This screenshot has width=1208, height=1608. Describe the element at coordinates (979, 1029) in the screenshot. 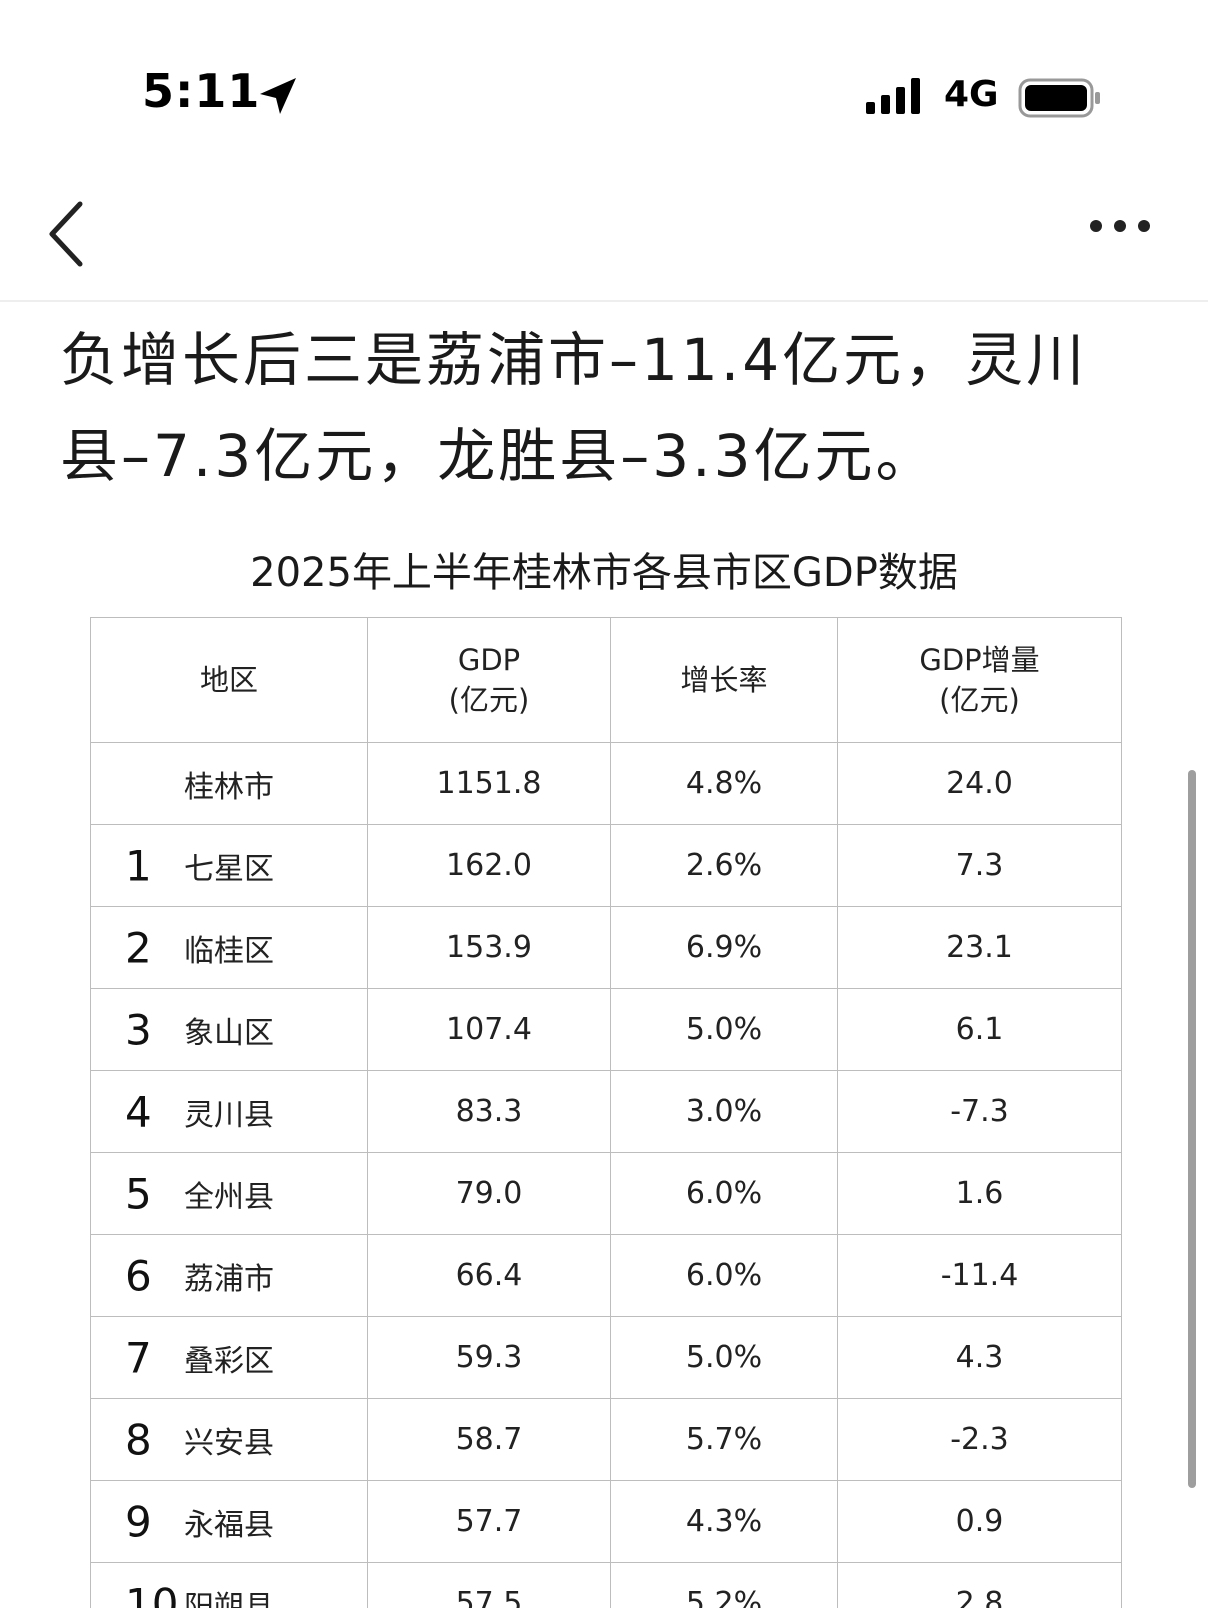

I see `gdp-increase-cell: 6.1` at that location.